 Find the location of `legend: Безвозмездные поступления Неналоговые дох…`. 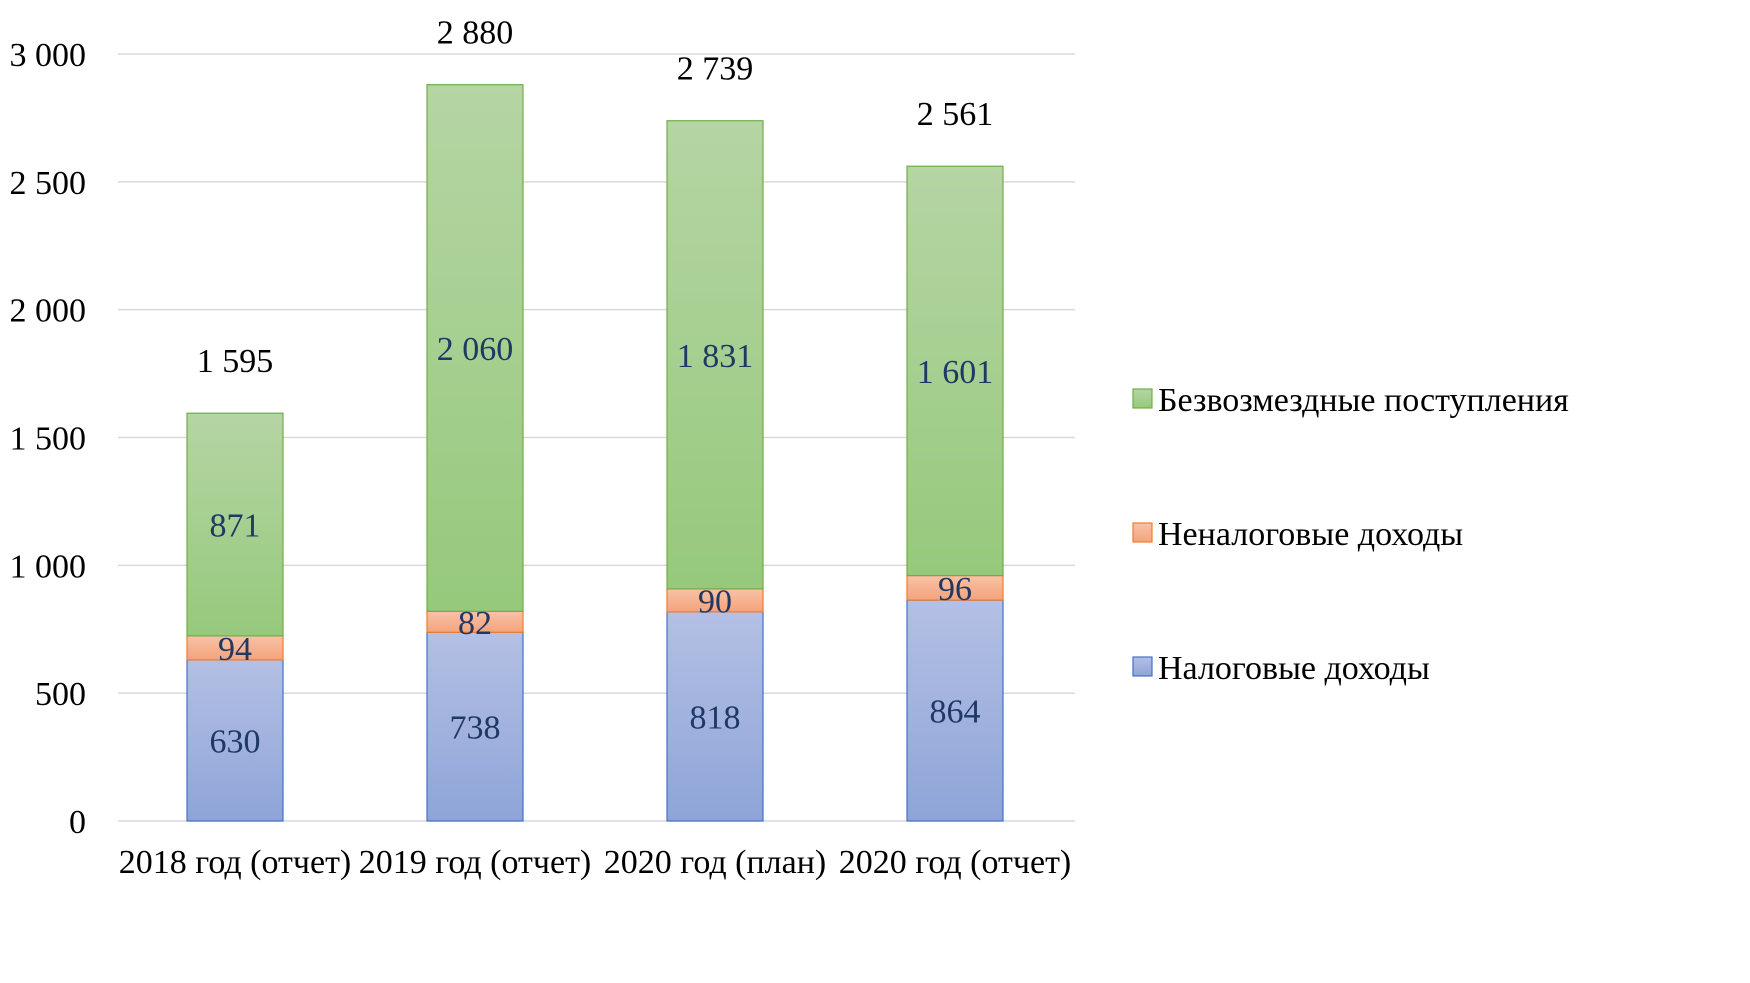

legend: Безвозмездные поступления Неналоговые дох… is located at coordinates (1350, 534).